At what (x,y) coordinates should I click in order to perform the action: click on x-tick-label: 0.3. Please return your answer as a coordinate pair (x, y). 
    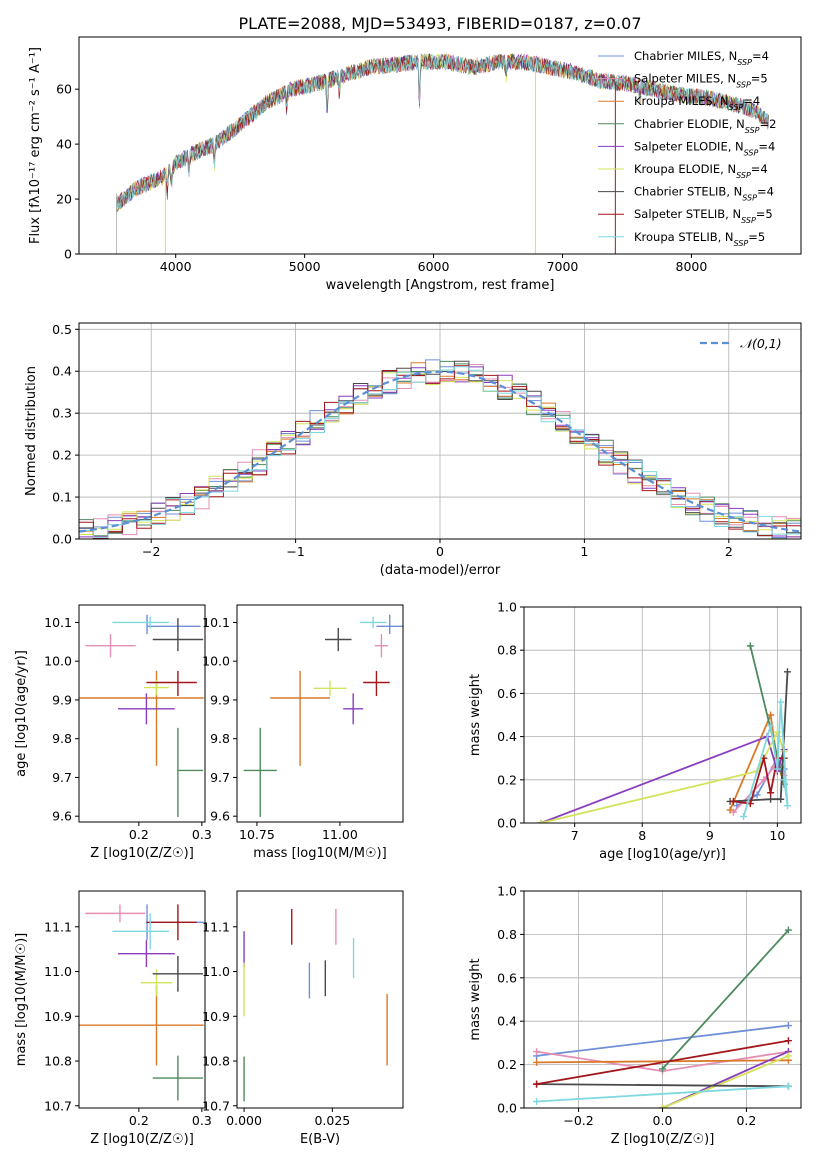
    Looking at the image, I should click on (202, 1120).